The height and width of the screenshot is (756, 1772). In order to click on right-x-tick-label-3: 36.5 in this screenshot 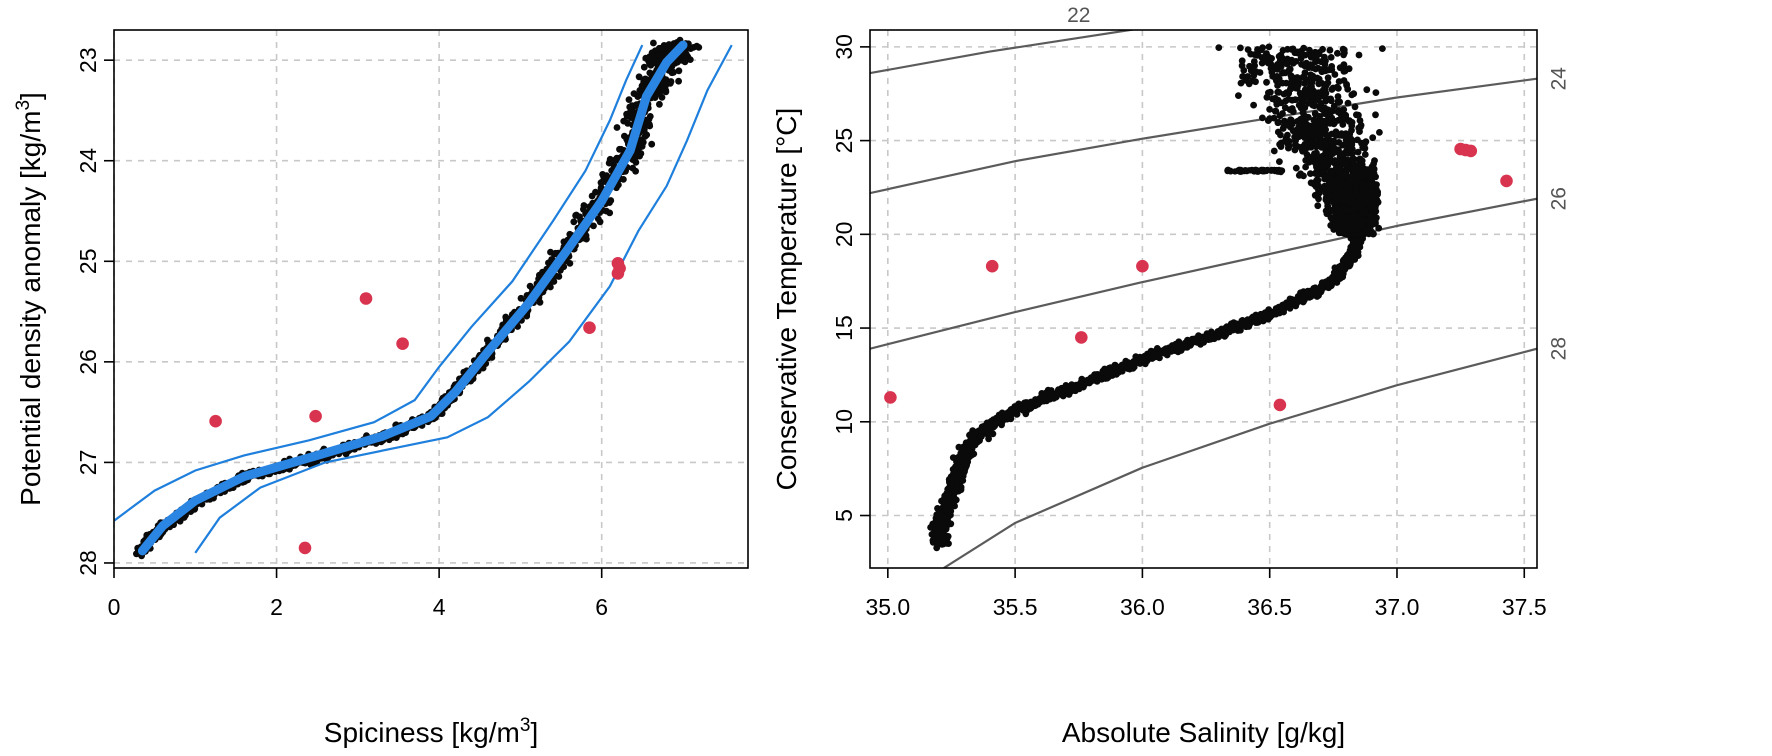, I will do `click(1269, 607)`.